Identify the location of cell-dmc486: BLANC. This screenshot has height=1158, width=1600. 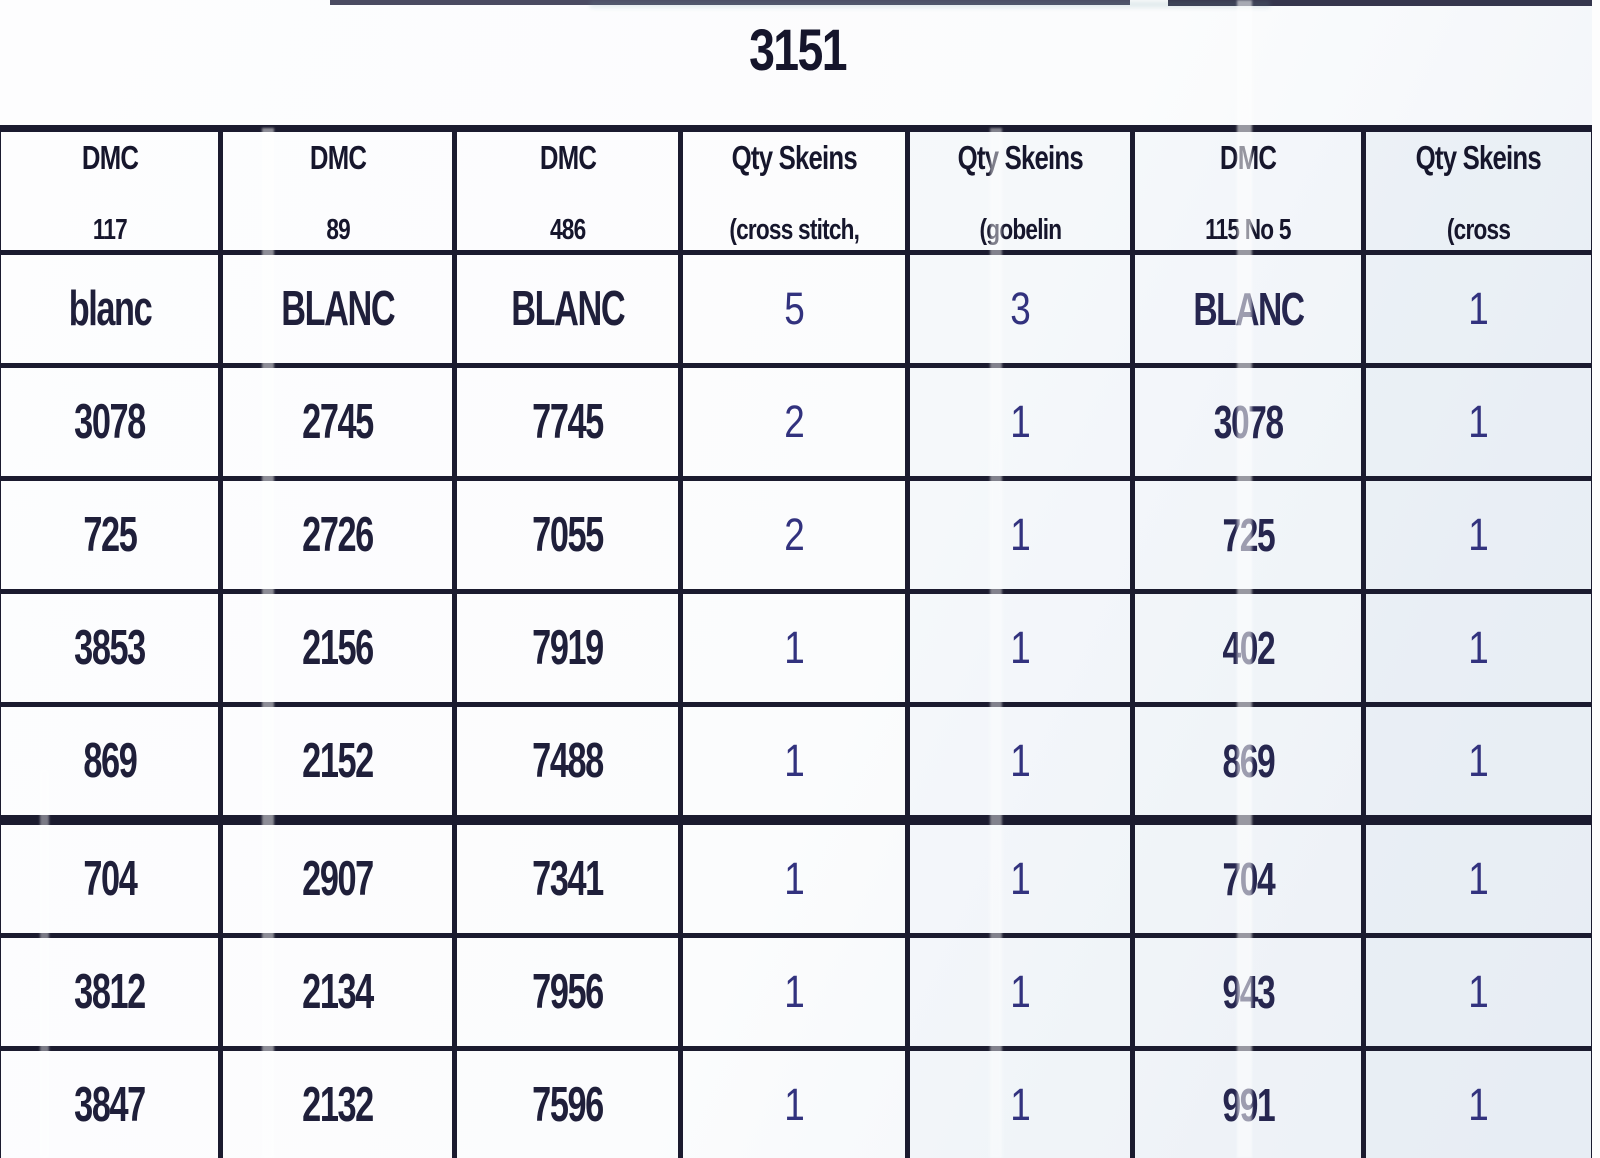
(568, 309).